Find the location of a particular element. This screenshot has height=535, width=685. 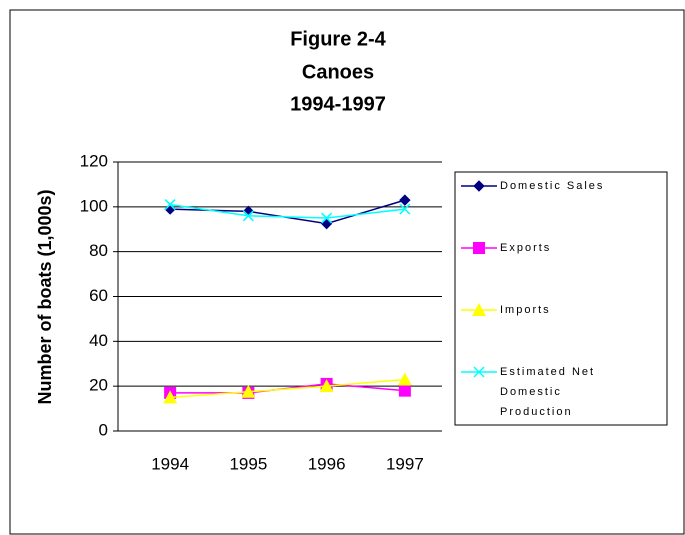

y-tick-label: 40 is located at coordinates (98, 340).